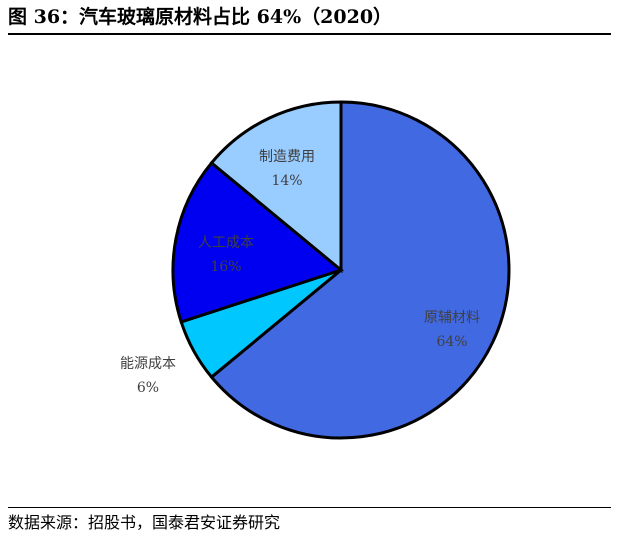 The height and width of the screenshot is (539, 619). What do you see at coordinates (148, 388) in the screenshot?
I see `slice-value-label-2: 6%` at bounding box center [148, 388].